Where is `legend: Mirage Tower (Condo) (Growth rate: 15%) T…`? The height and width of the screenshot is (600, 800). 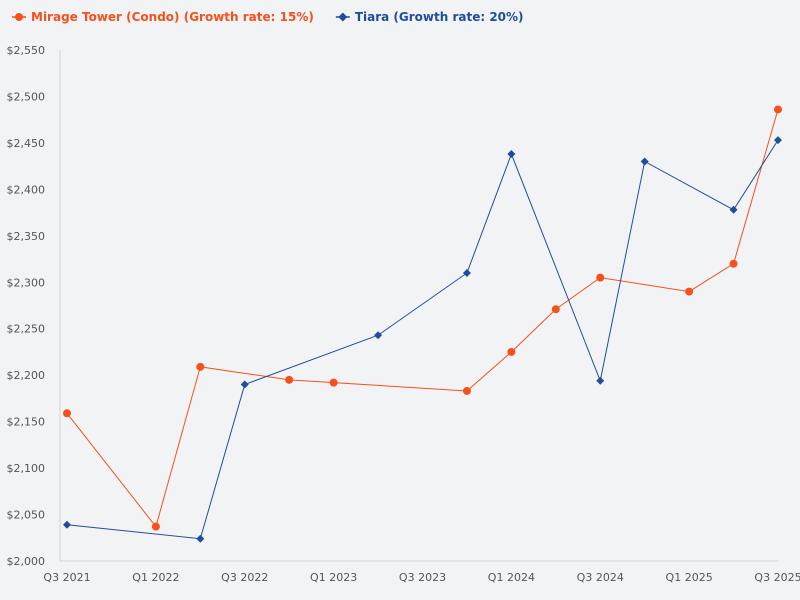 legend: Mirage Tower (Condo) (Growth rate: 15%) T… is located at coordinates (268, 17).